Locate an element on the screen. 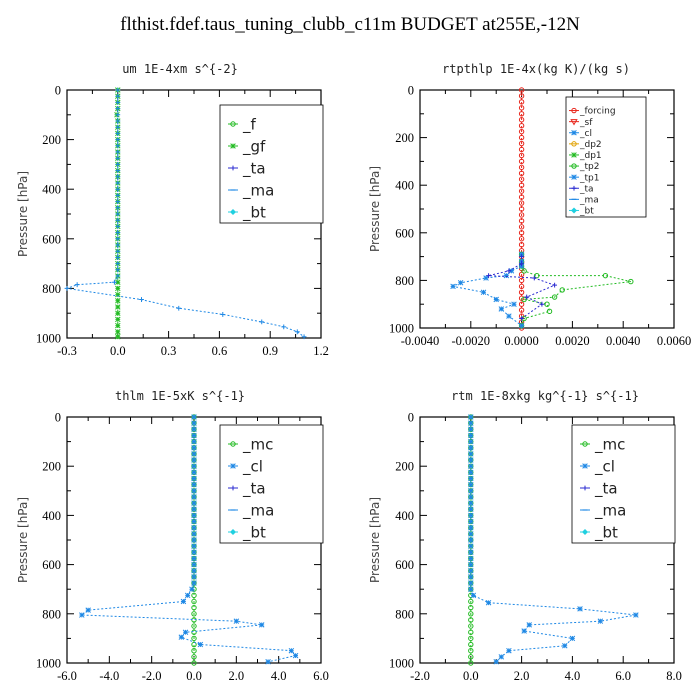 Image resolution: width=700 pixels, height=700 pixels. x-tick-label: 0.0060 is located at coordinates (674, 341).